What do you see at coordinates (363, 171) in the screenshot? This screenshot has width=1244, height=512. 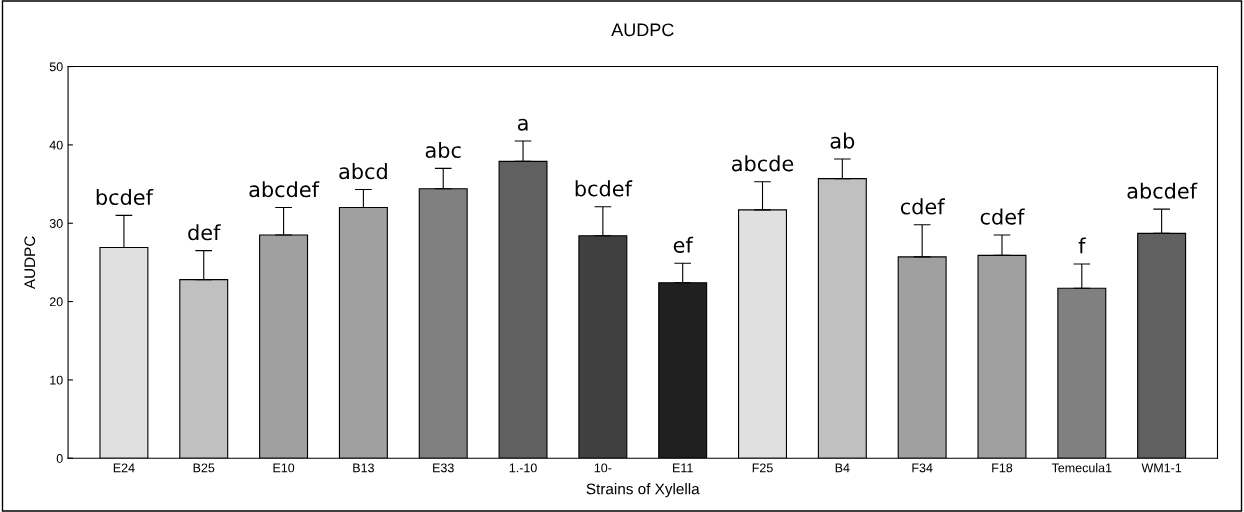 I see `data-label: abcd` at bounding box center [363, 171].